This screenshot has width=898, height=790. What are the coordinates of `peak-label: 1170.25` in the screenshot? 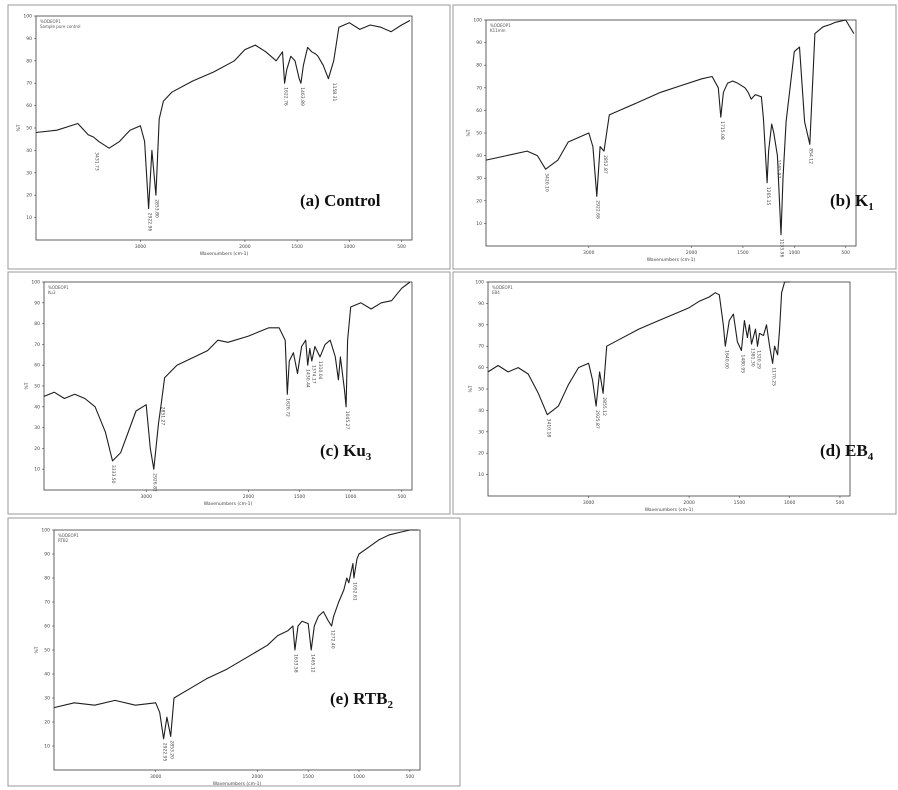 It's located at (774, 376).